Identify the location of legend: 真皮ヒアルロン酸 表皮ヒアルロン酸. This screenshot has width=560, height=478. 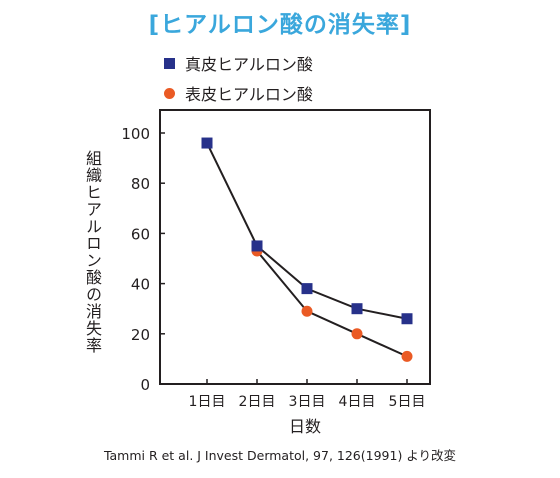
(238, 78).